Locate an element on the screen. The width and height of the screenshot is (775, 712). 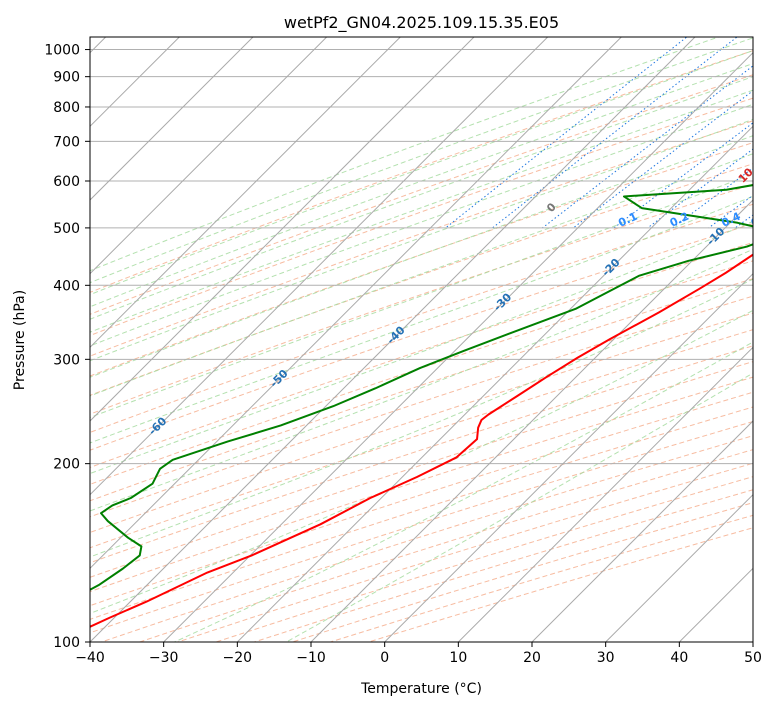
mixing-ratio-label: 0.4 is located at coordinates (730, 220).